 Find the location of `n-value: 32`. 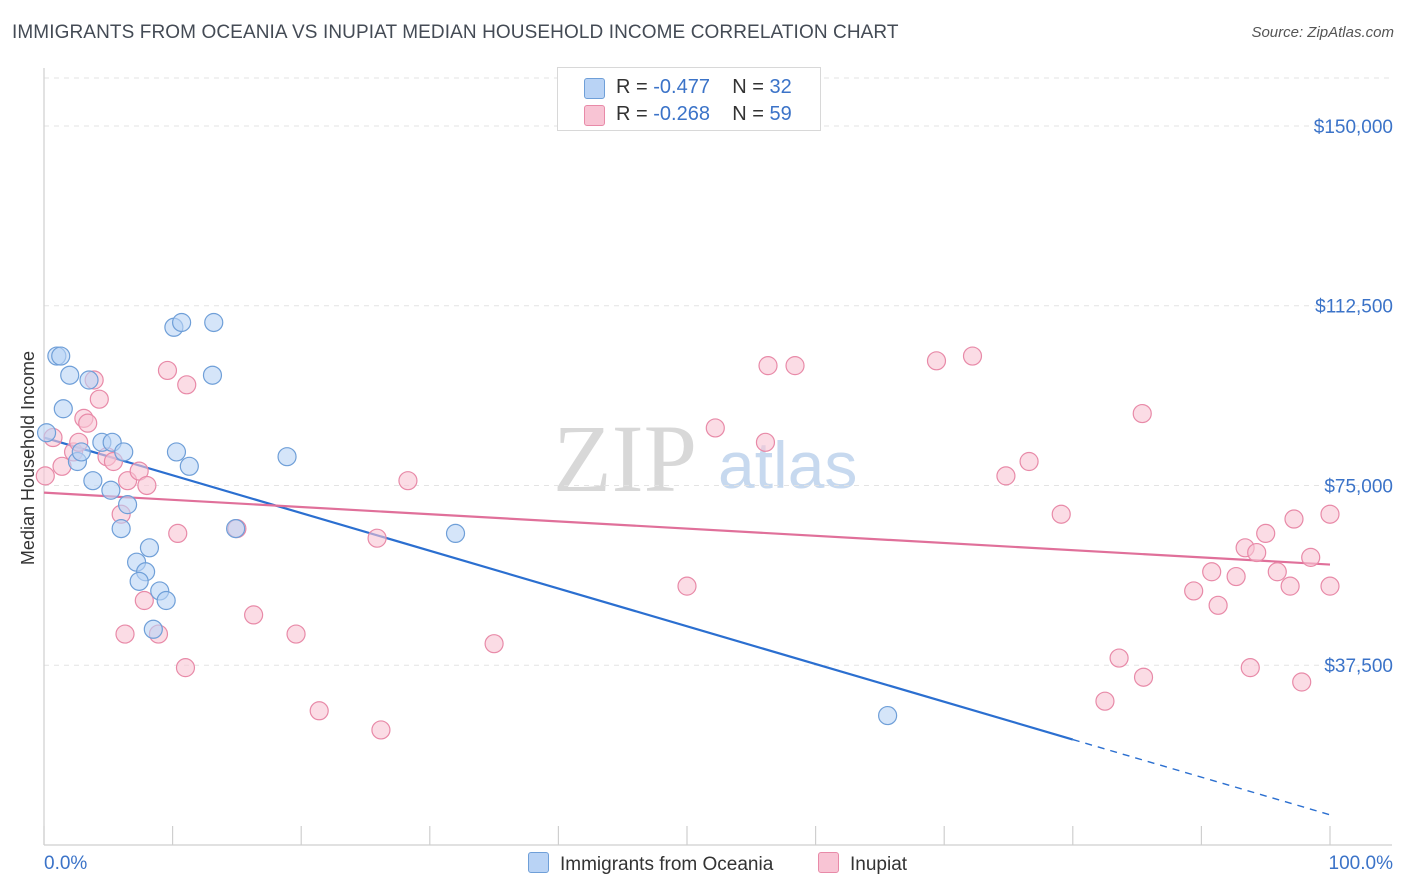

n-value: 32 is located at coordinates (780, 87).